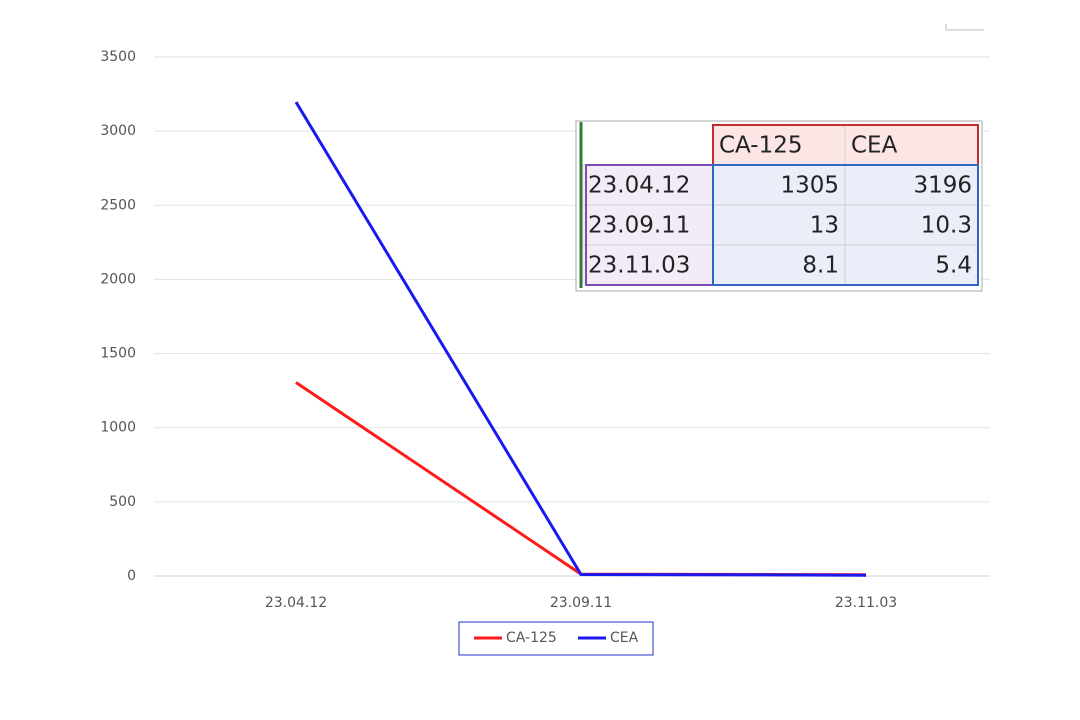 This screenshot has width=1080, height=720. Describe the element at coordinates (131, 576) in the screenshot. I see `y-tick-label: 0` at that location.